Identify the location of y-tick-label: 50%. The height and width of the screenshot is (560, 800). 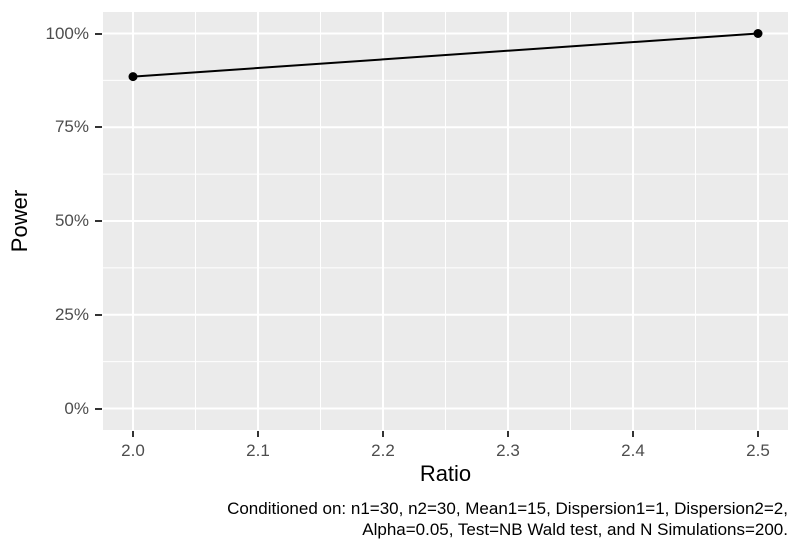
(71, 220).